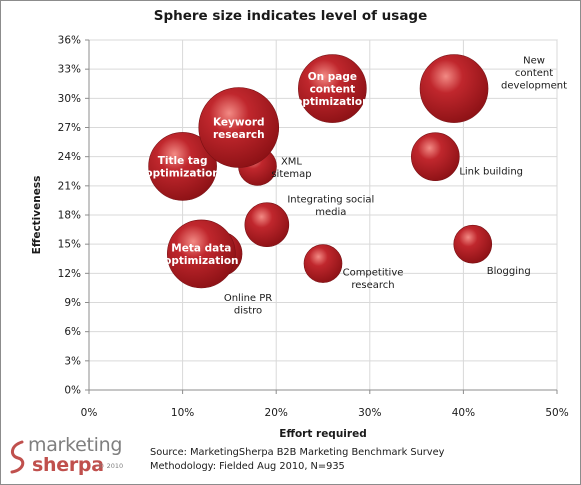 The width and height of the screenshot is (581, 485). I want to click on y-tick-label: 30%, so click(69, 99).